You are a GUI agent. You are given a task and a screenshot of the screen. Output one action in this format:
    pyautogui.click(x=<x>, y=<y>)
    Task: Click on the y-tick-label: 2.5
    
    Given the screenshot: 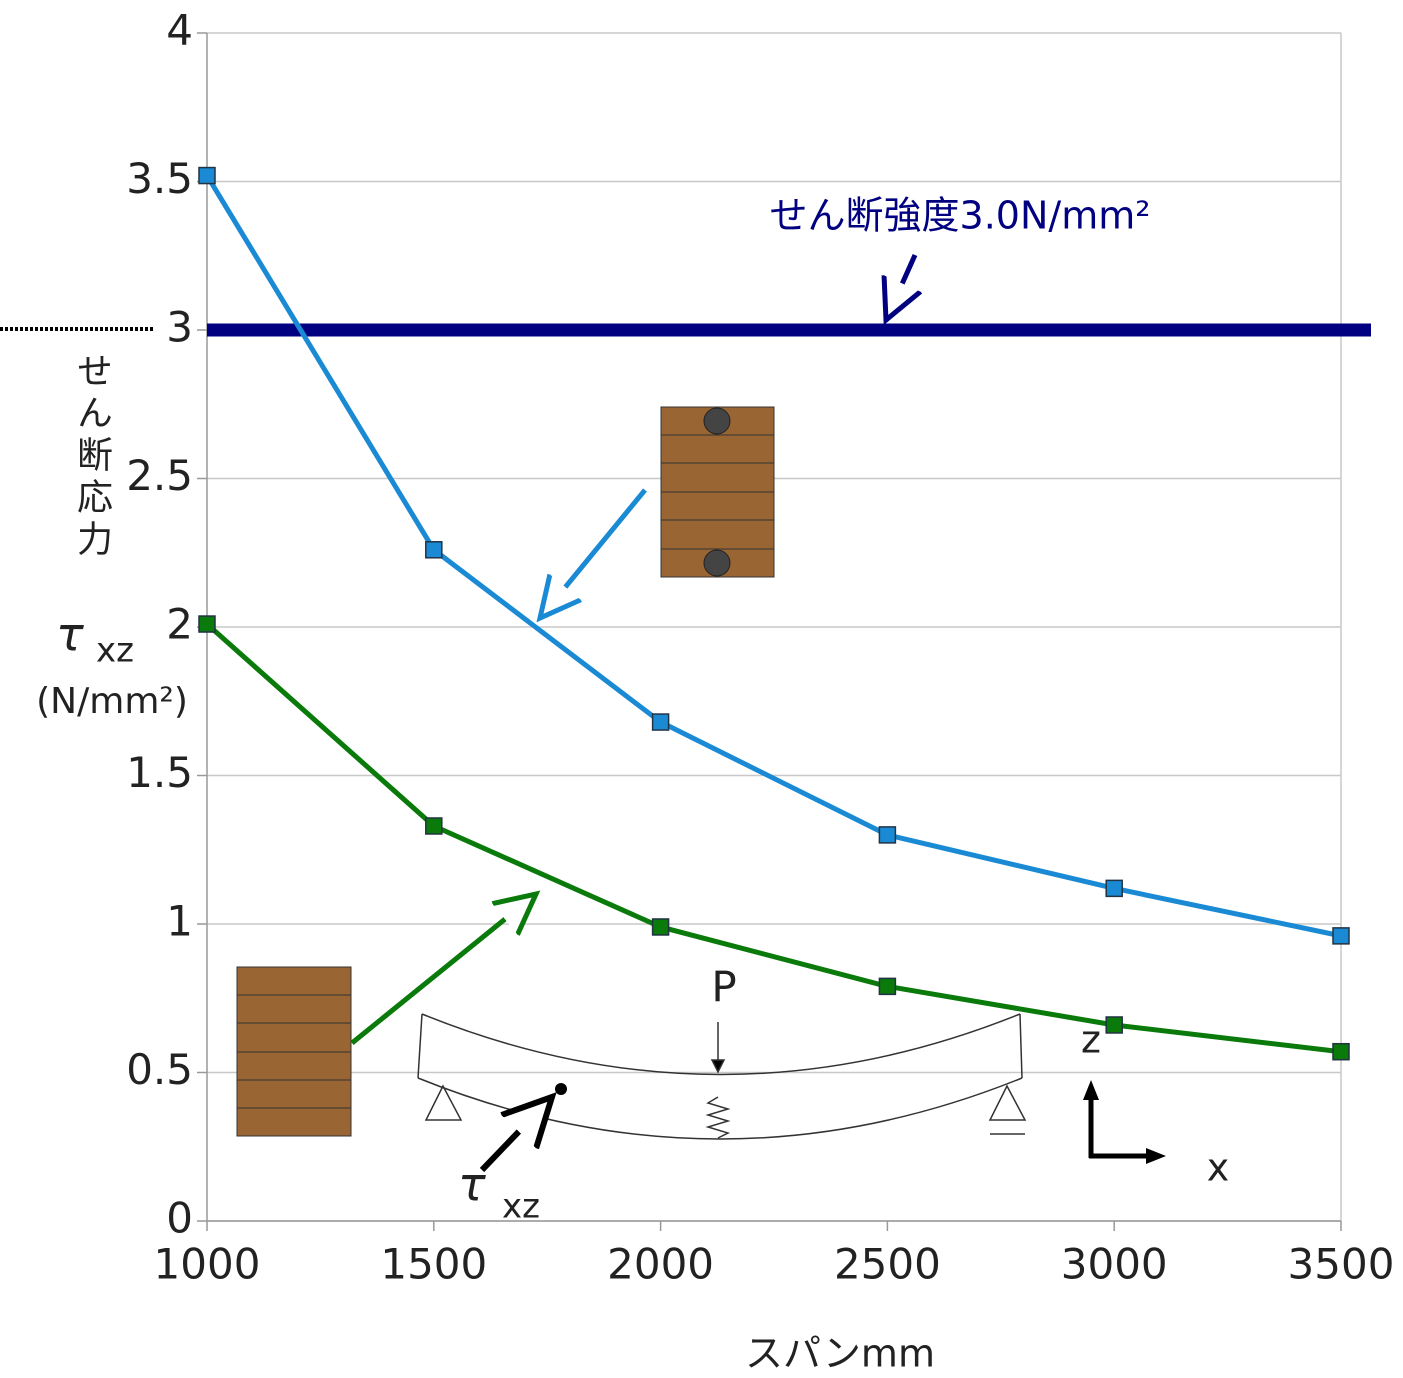 What is the action you would take?
    pyautogui.click(x=159, y=475)
    